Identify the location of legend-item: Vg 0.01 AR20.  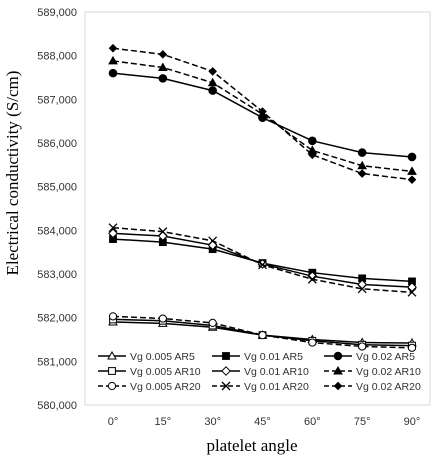
(260, 387).